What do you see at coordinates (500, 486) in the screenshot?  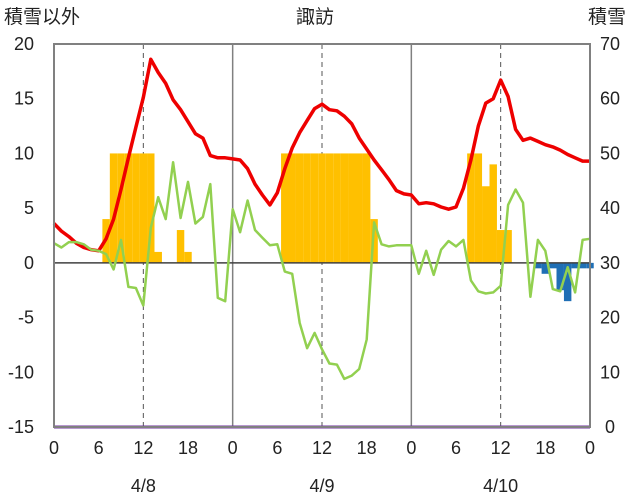 I see `day-label: 4/10` at bounding box center [500, 486].